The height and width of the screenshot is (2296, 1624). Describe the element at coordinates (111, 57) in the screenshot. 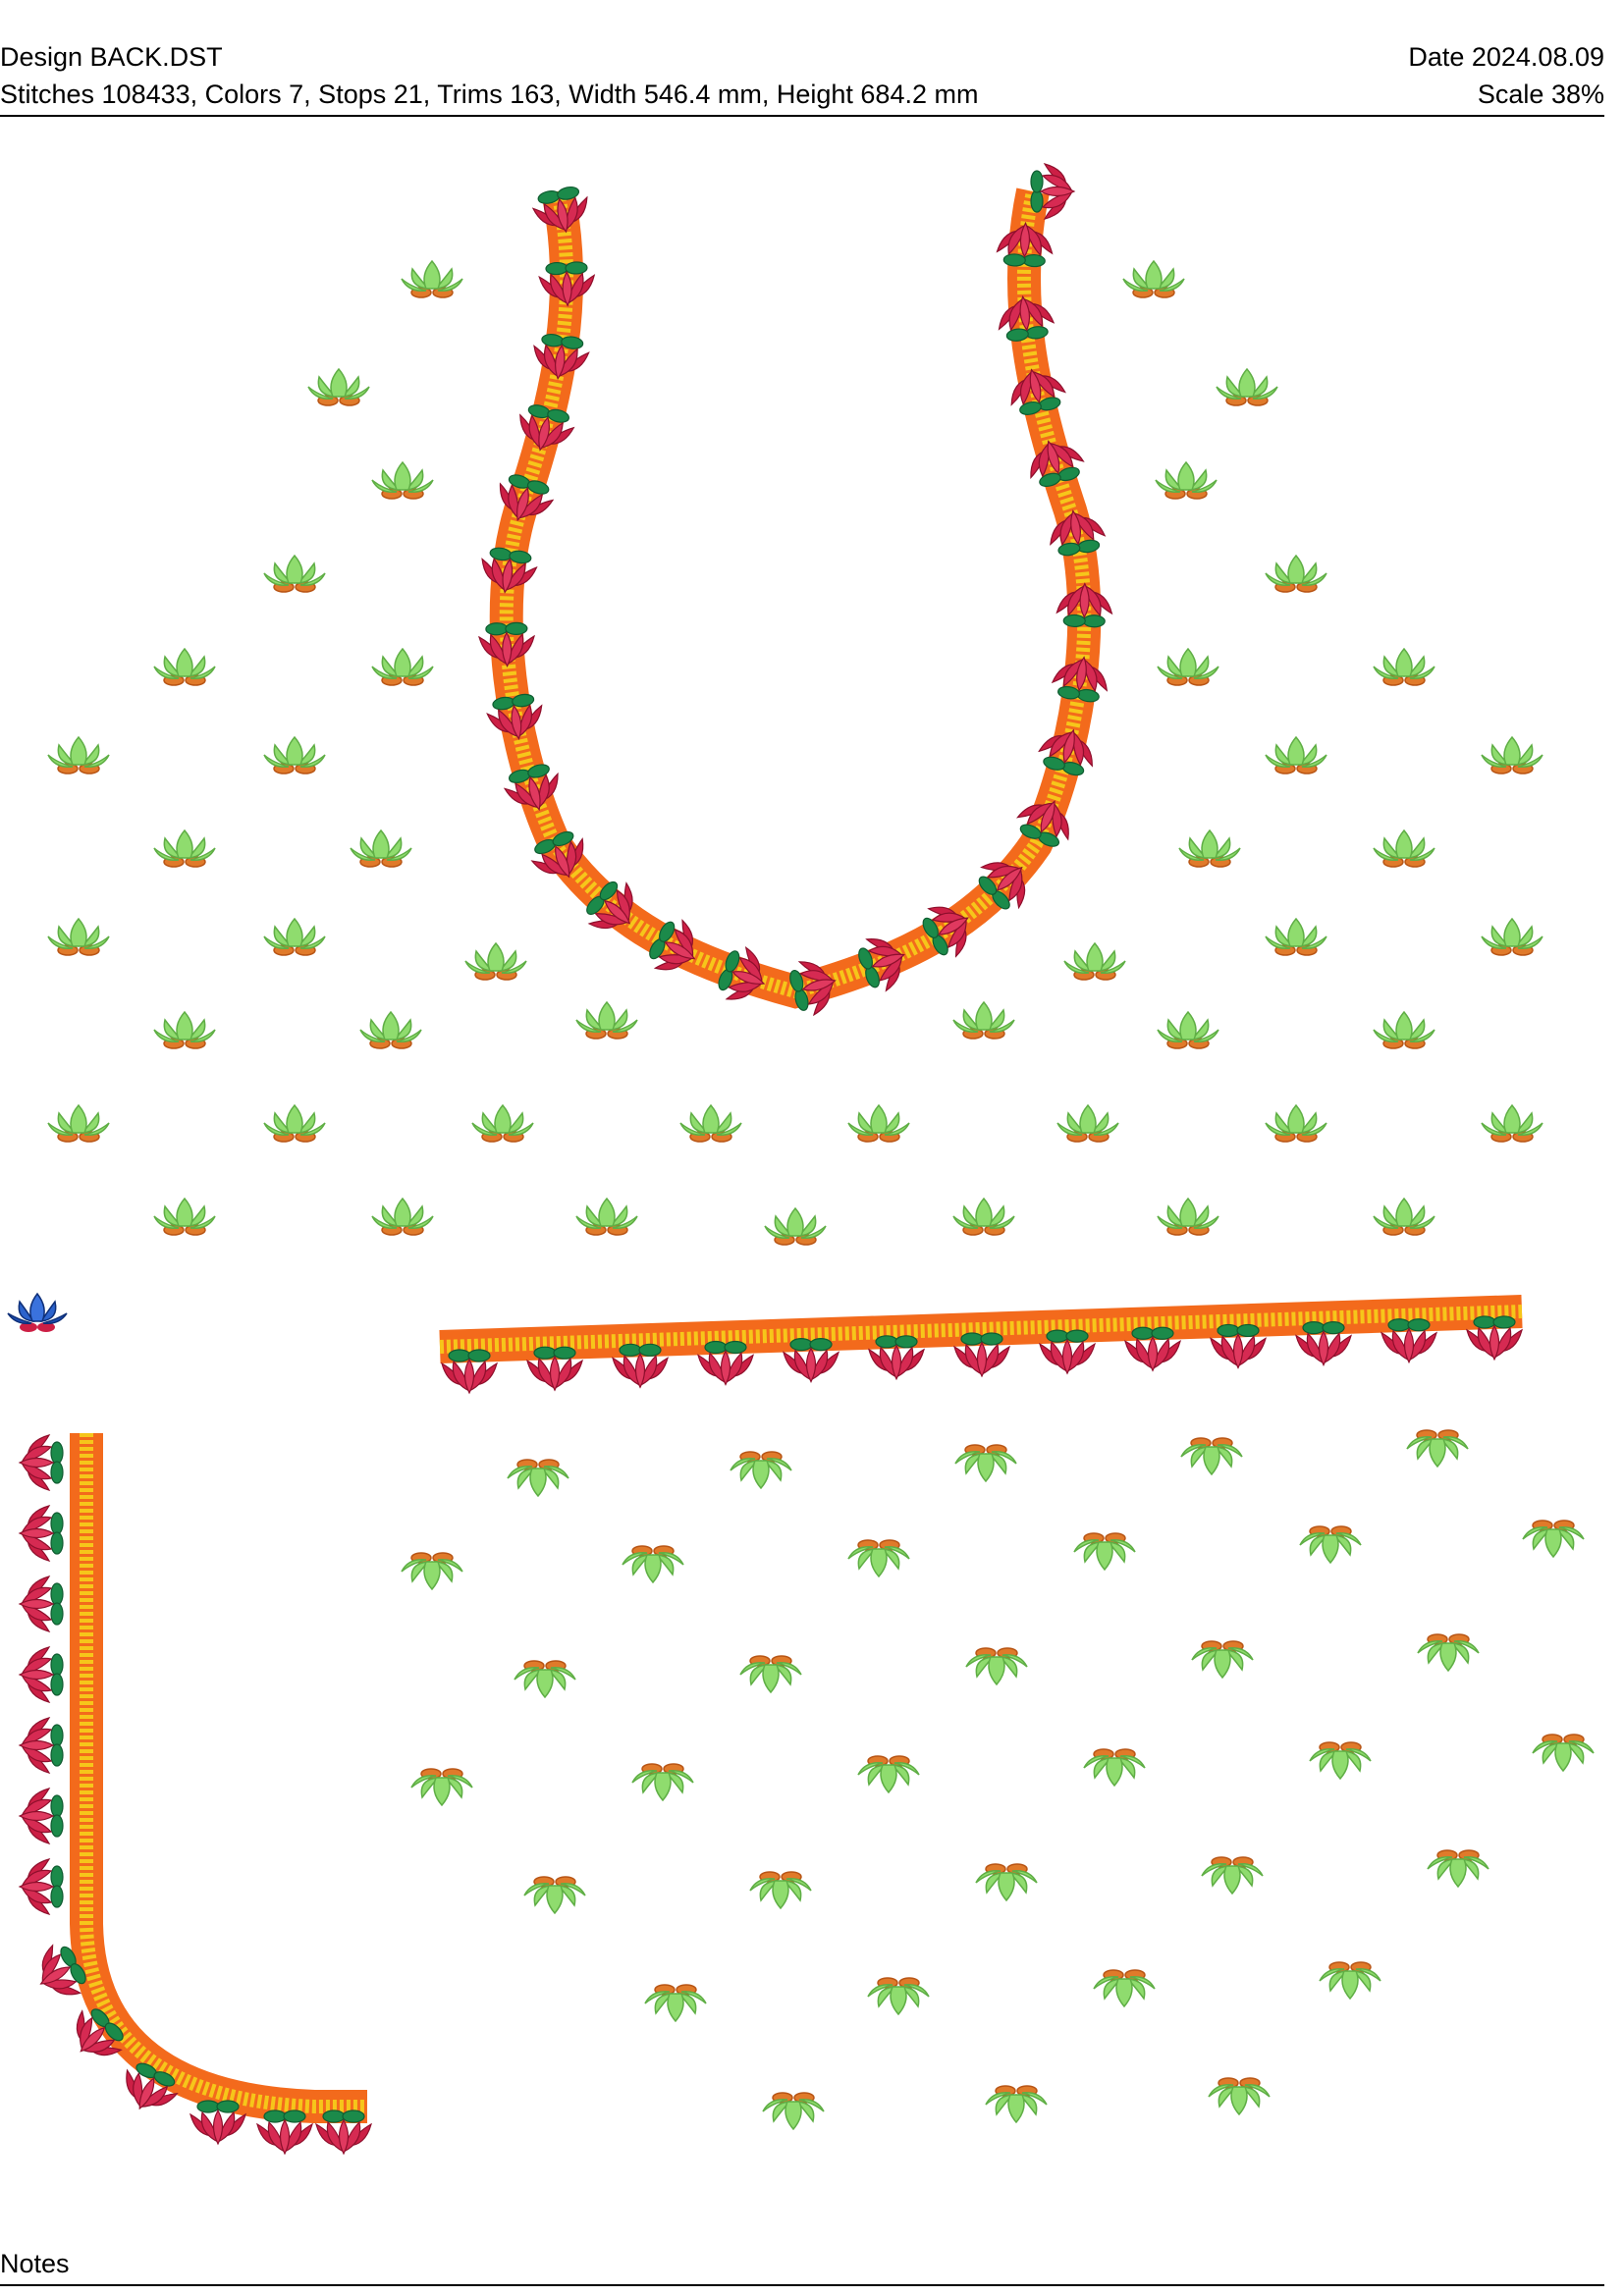

I see `design-name: Design BACK.DST` at that location.